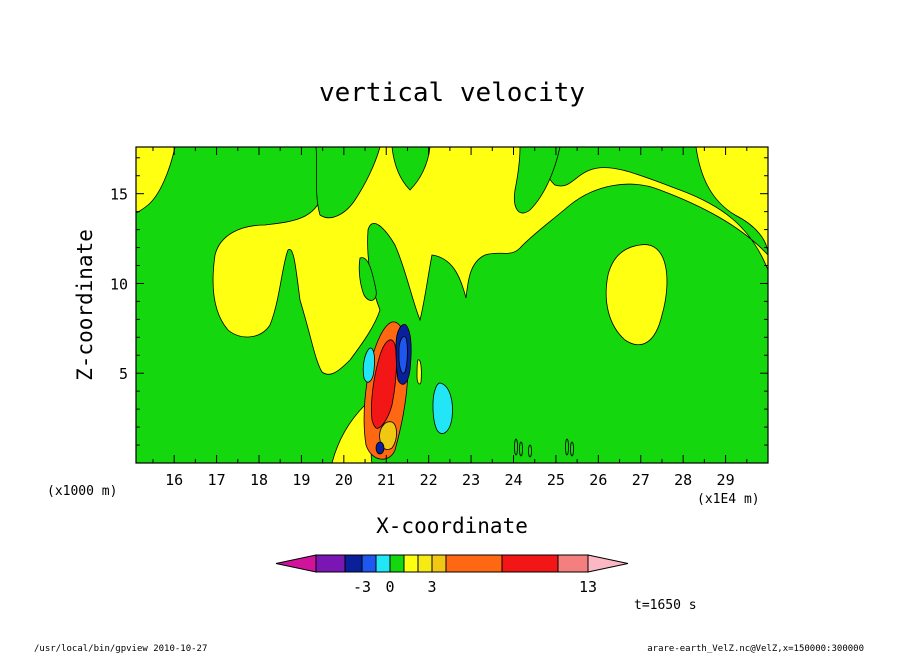 The image size is (904, 654). Describe the element at coordinates (119, 284) in the screenshot. I see `y-tick-label: 10` at that location.